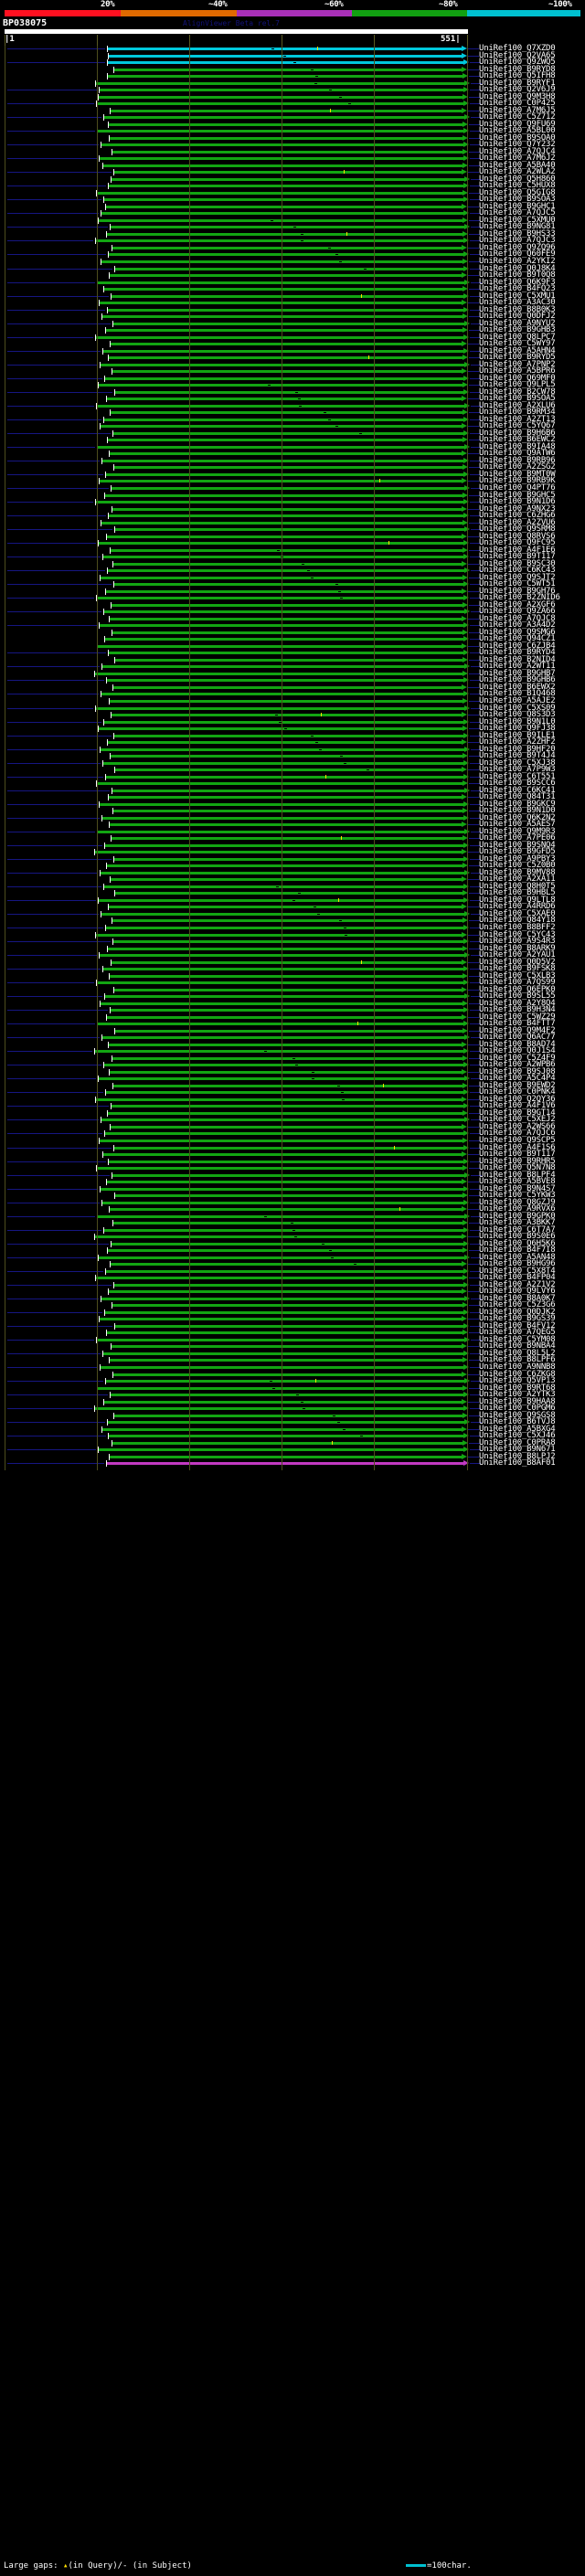  What do you see at coordinates (293, 859) in the screenshot?
I see `hit-row: UniRef100_A9PBY3` at bounding box center [293, 859].